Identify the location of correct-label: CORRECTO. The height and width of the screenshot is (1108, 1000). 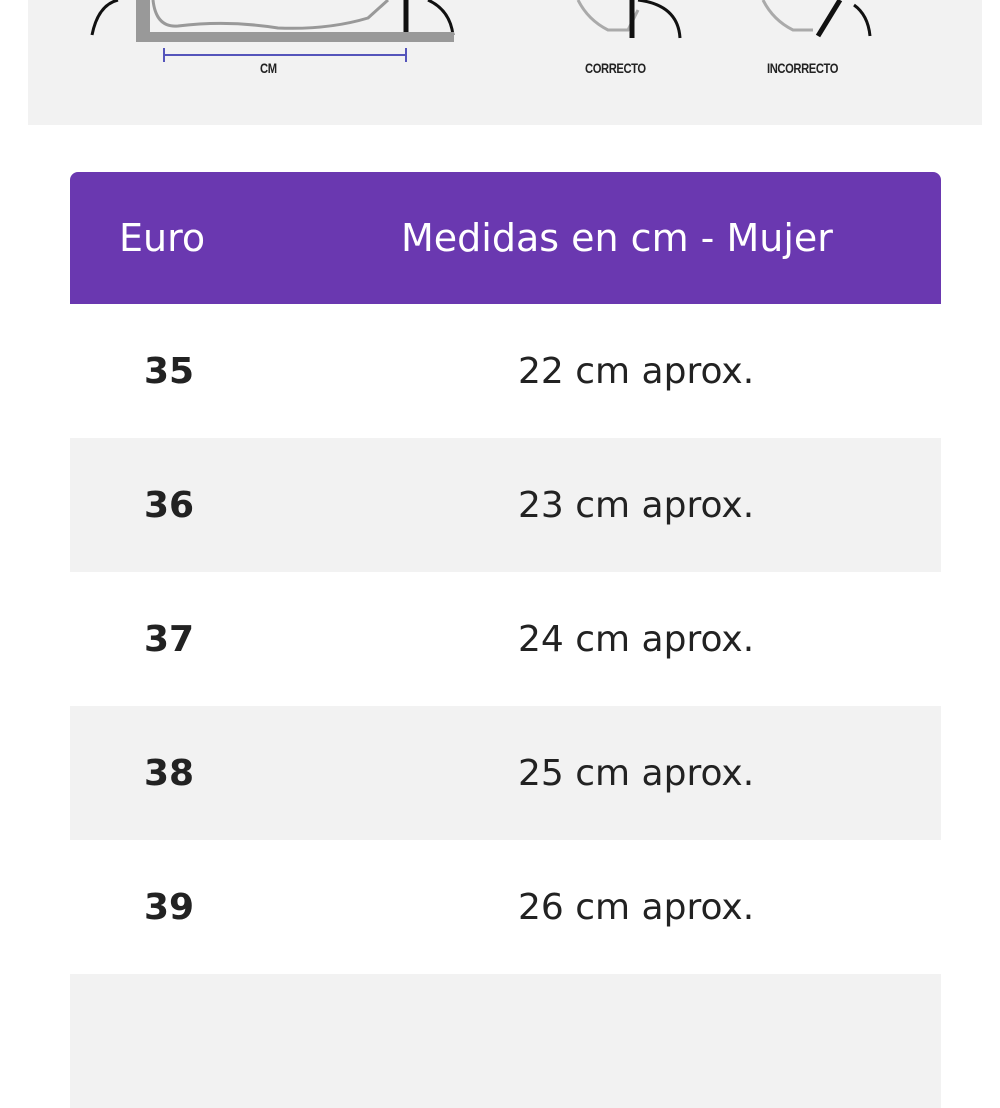
(615, 68).